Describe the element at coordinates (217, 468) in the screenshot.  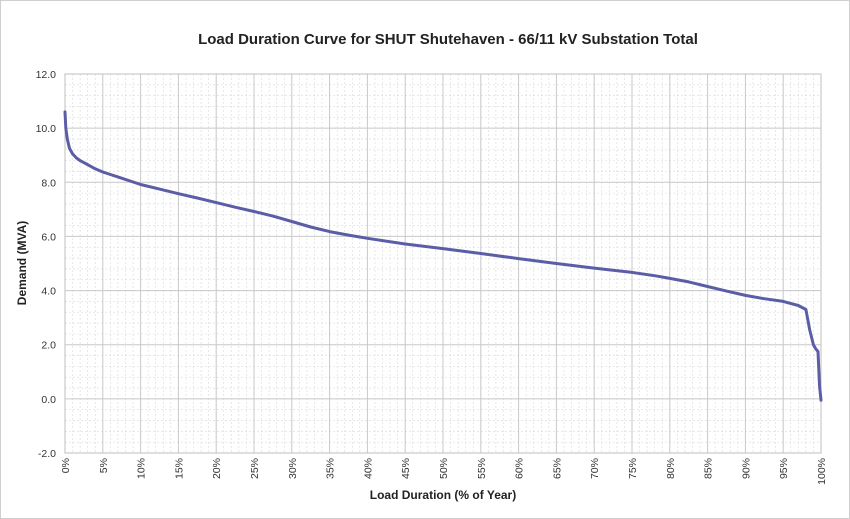
I see `x-tick-label: 20%` at that location.